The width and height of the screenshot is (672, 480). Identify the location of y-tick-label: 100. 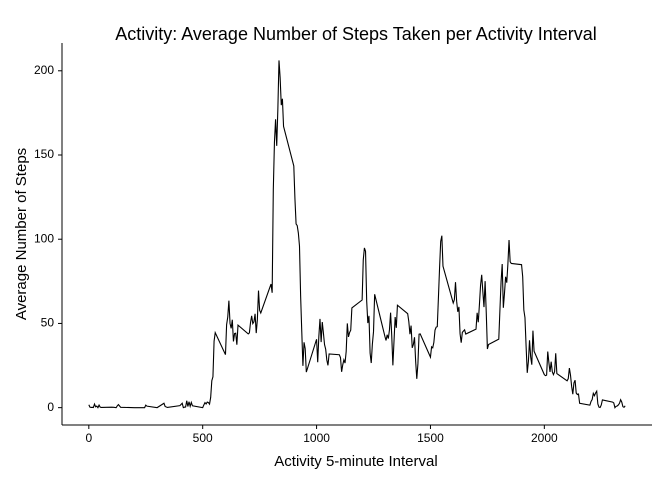
(44, 238).